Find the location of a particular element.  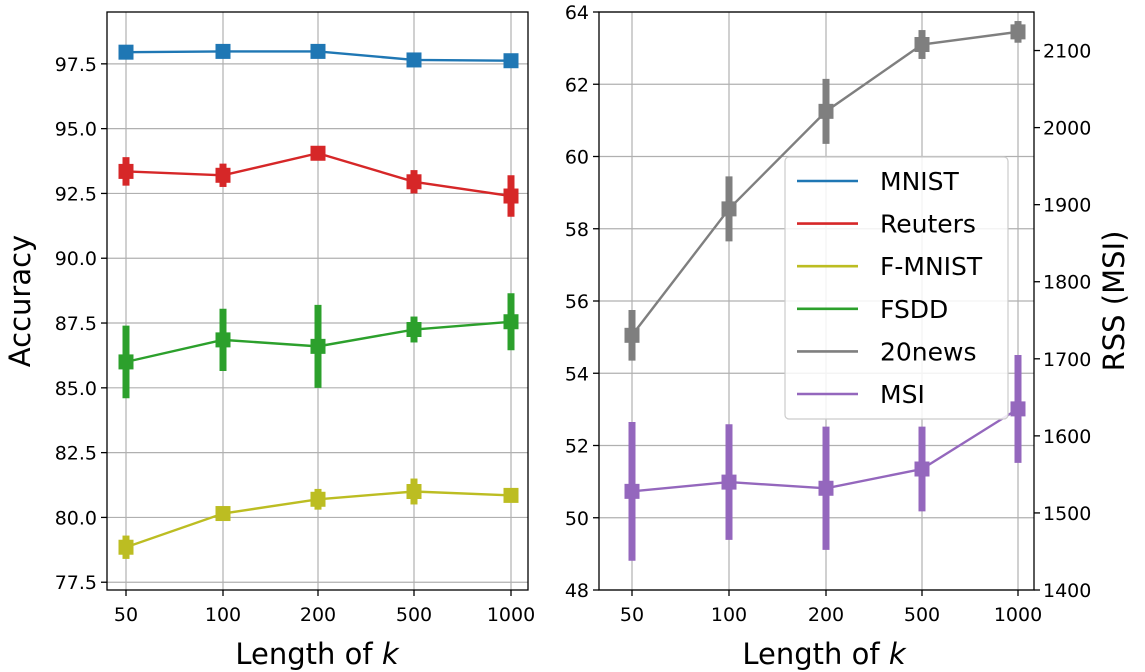

legend-label: FSDD is located at coordinates (914, 309).